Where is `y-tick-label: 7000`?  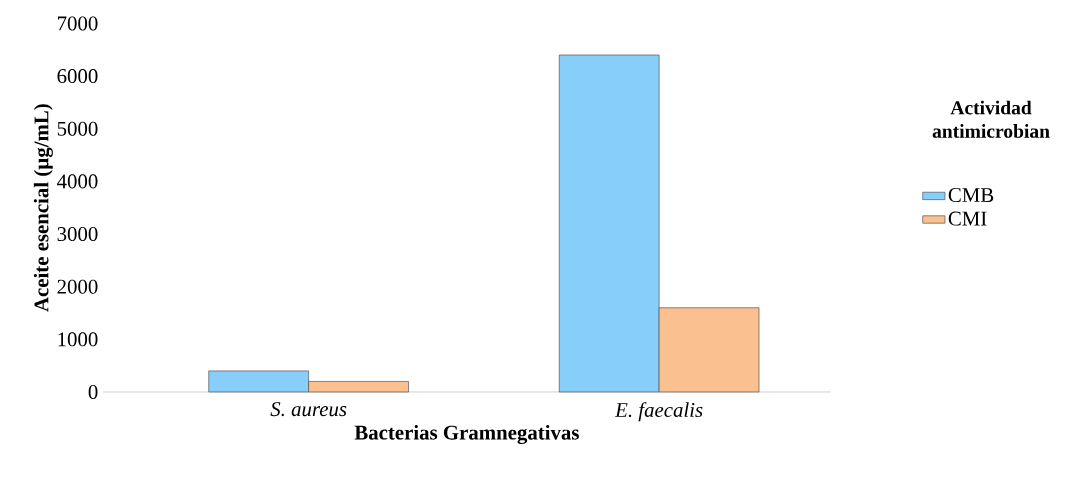 y-tick-label: 7000 is located at coordinates (77, 23).